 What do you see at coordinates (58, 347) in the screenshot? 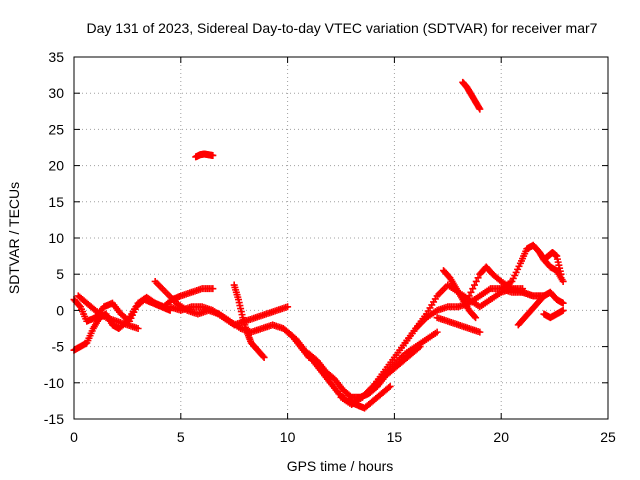
I see `y-tick-label: -5` at bounding box center [58, 347].